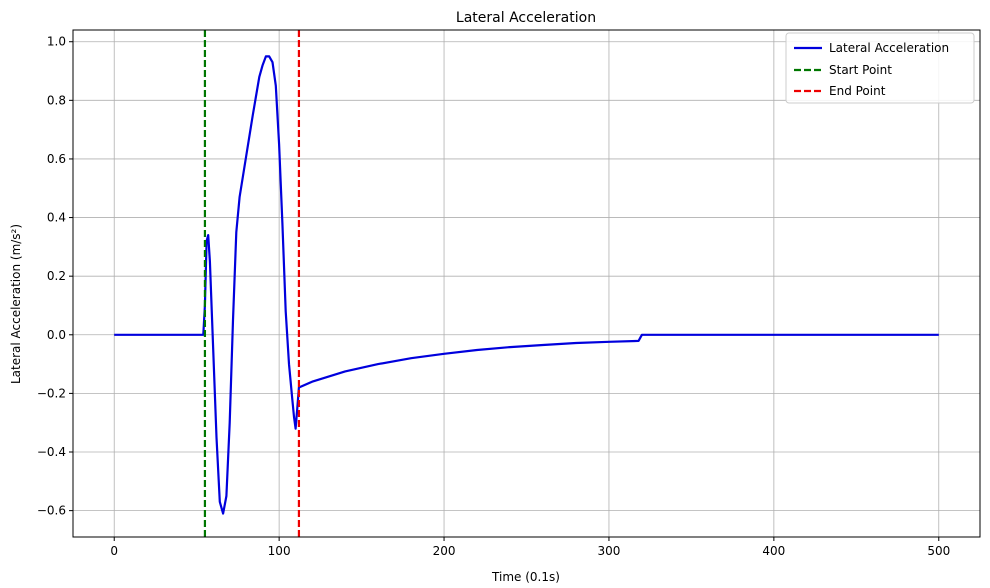 The width and height of the screenshot is (990, 588). I want to click on x-tick-label: 0, so click(114, 551).